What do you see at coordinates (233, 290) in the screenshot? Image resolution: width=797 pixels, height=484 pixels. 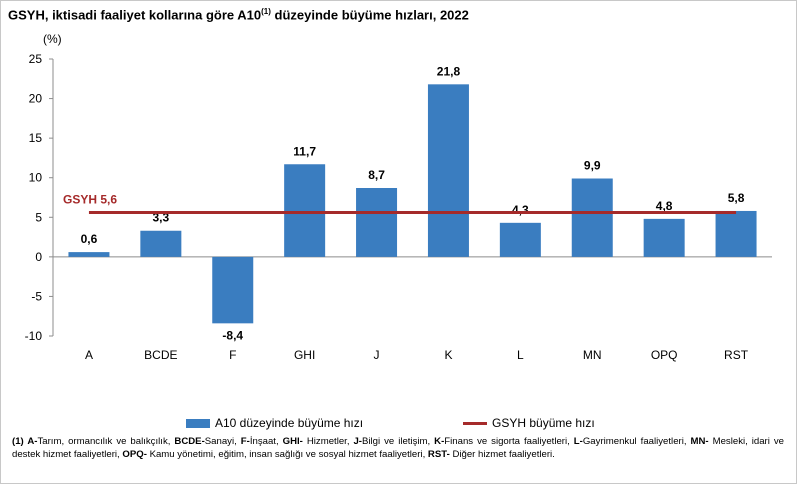 I see `bar-F` at bounding box center [233, 290].